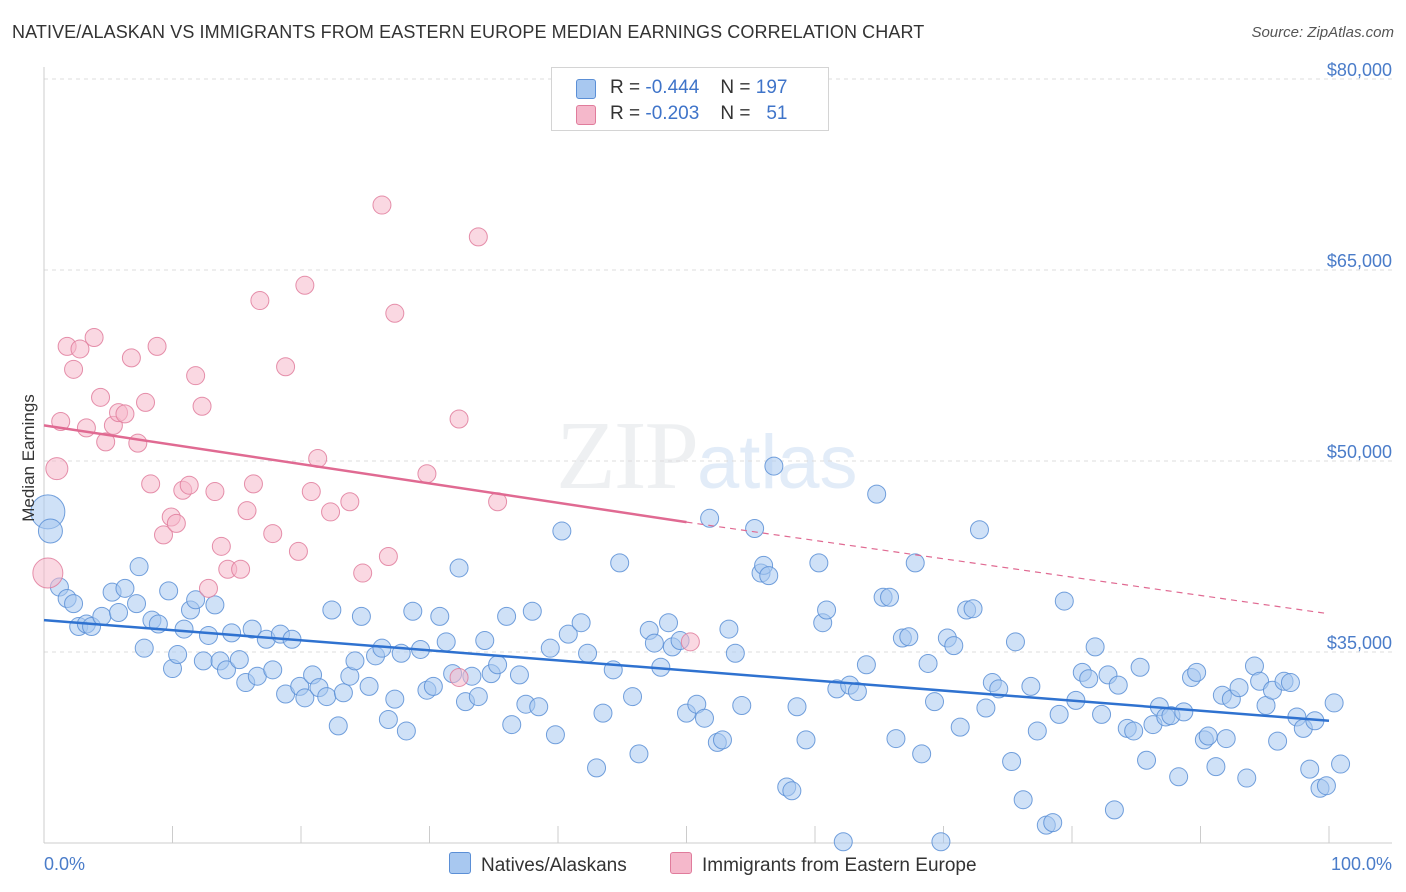 This screenshot has height=892, width=1406. I want to click on legend-swatch-immigrant, so click(586, 115).